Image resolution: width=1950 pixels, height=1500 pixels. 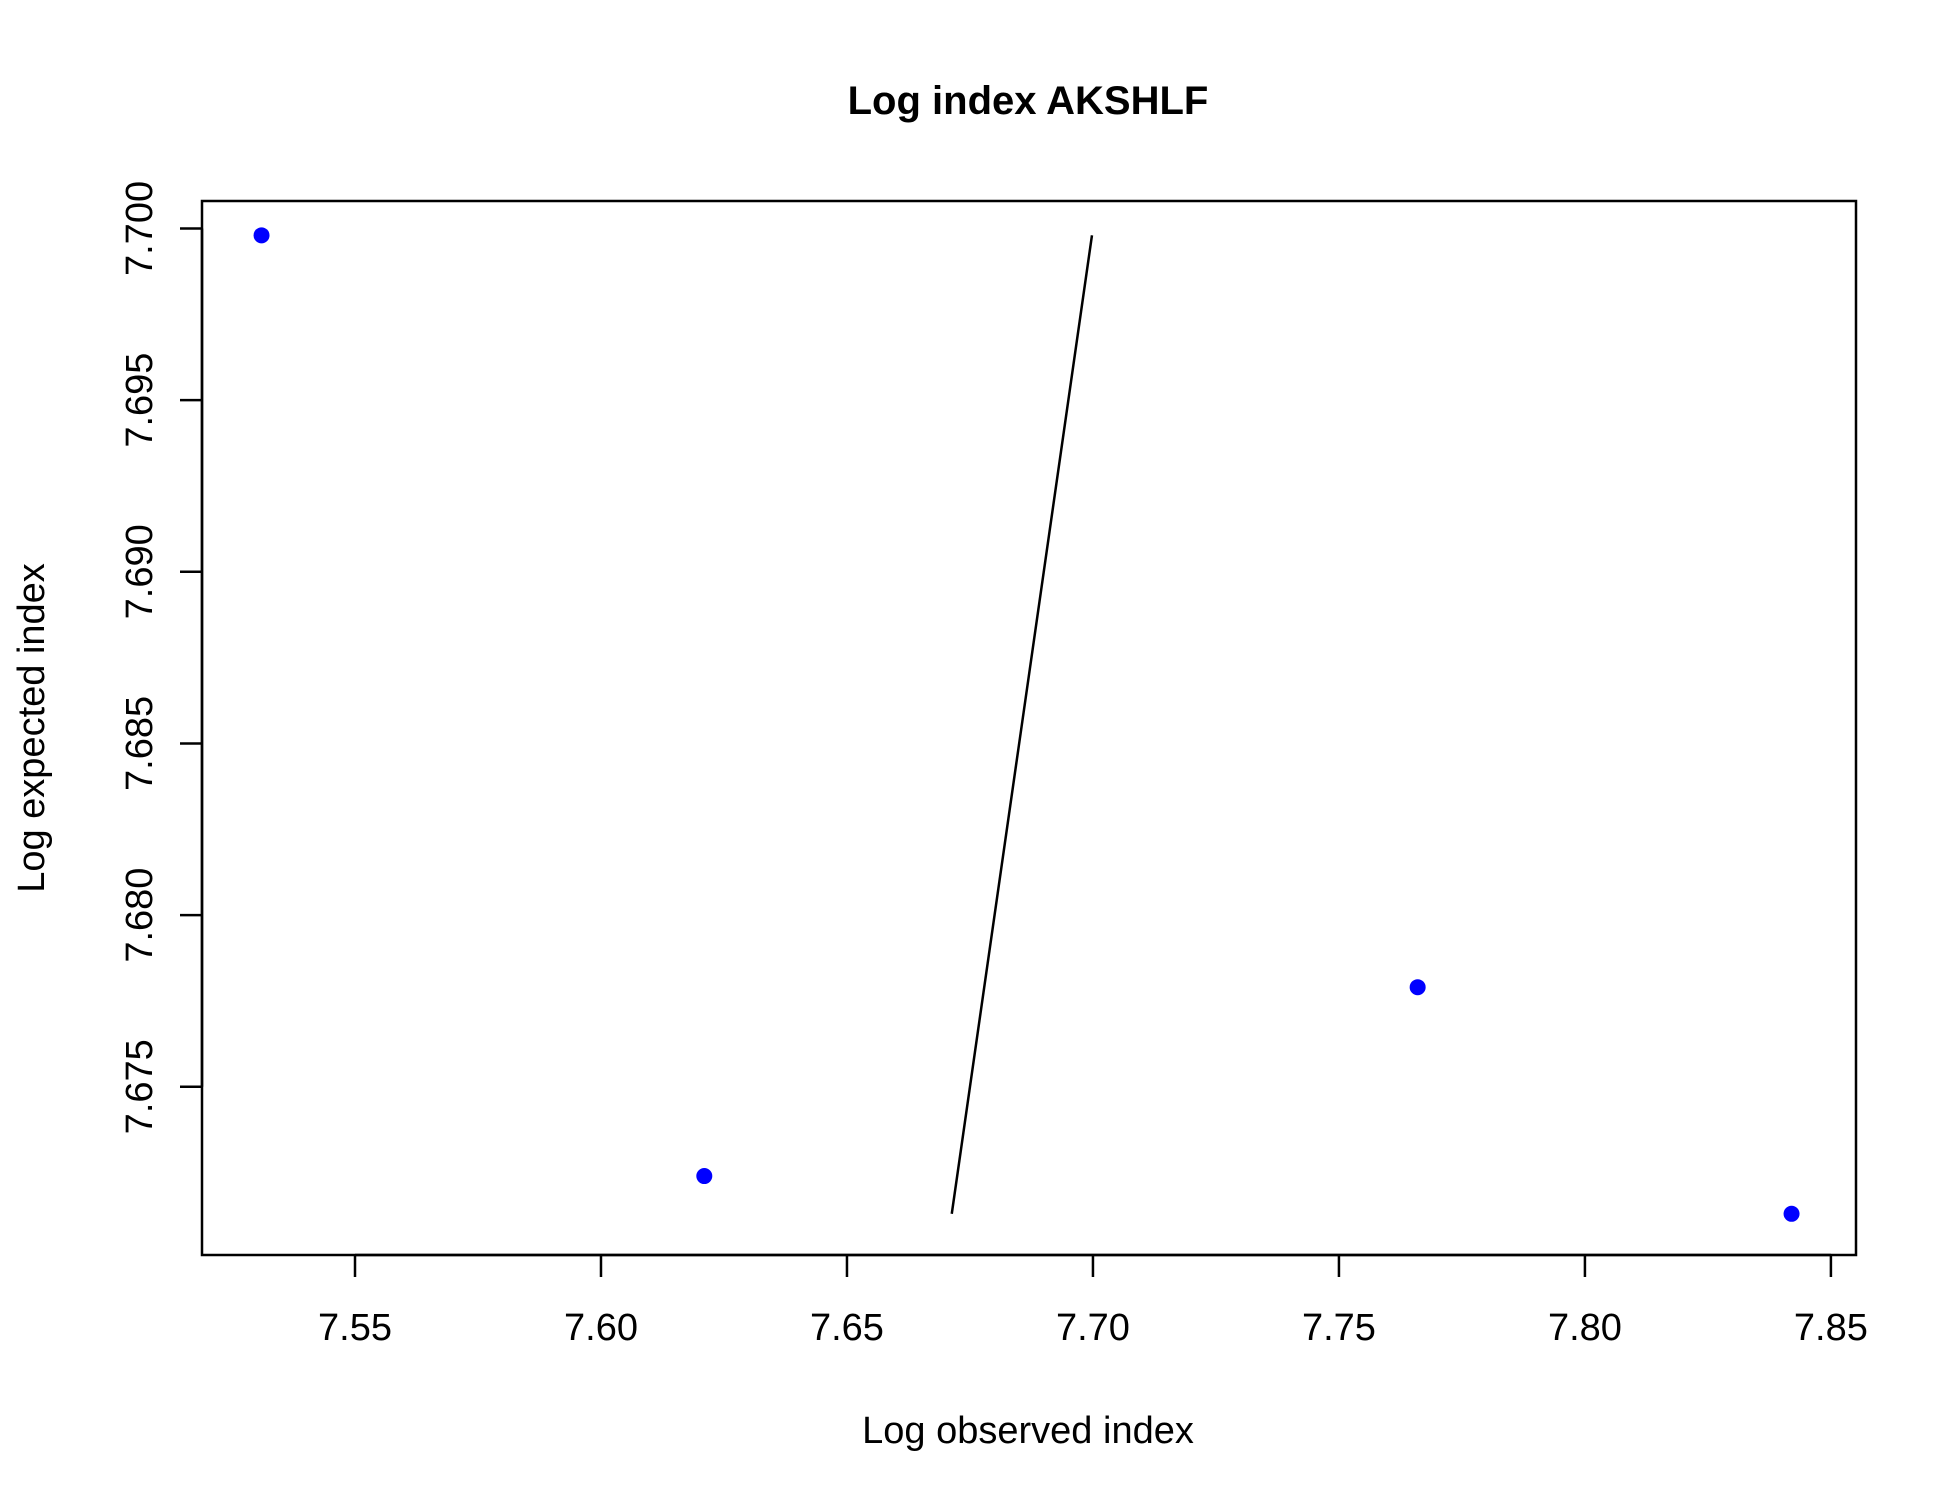 I want to click on y-tick-label: 7.685, so click(x=140, y=743).